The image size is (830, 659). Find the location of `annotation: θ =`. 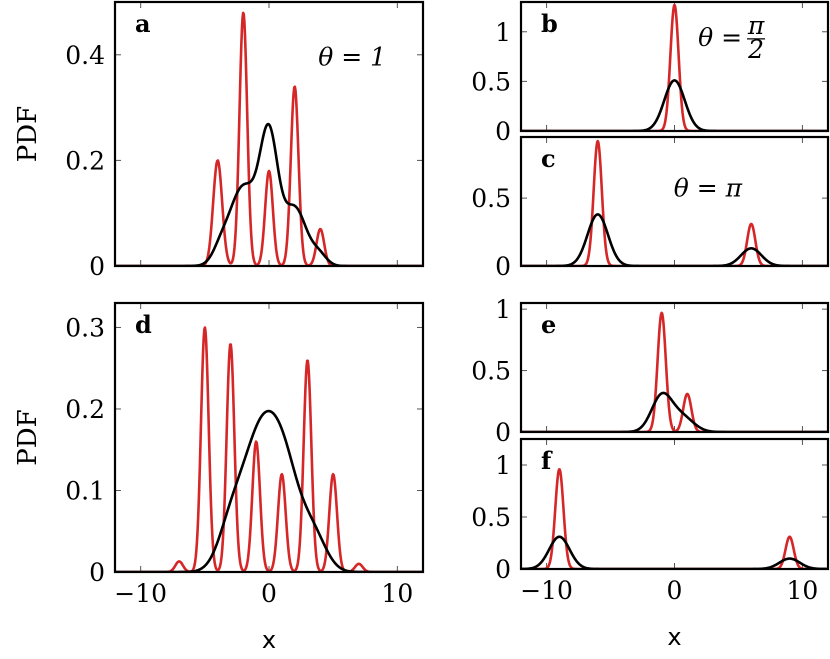

annotation: θ = is located at coordinates (720, 37).